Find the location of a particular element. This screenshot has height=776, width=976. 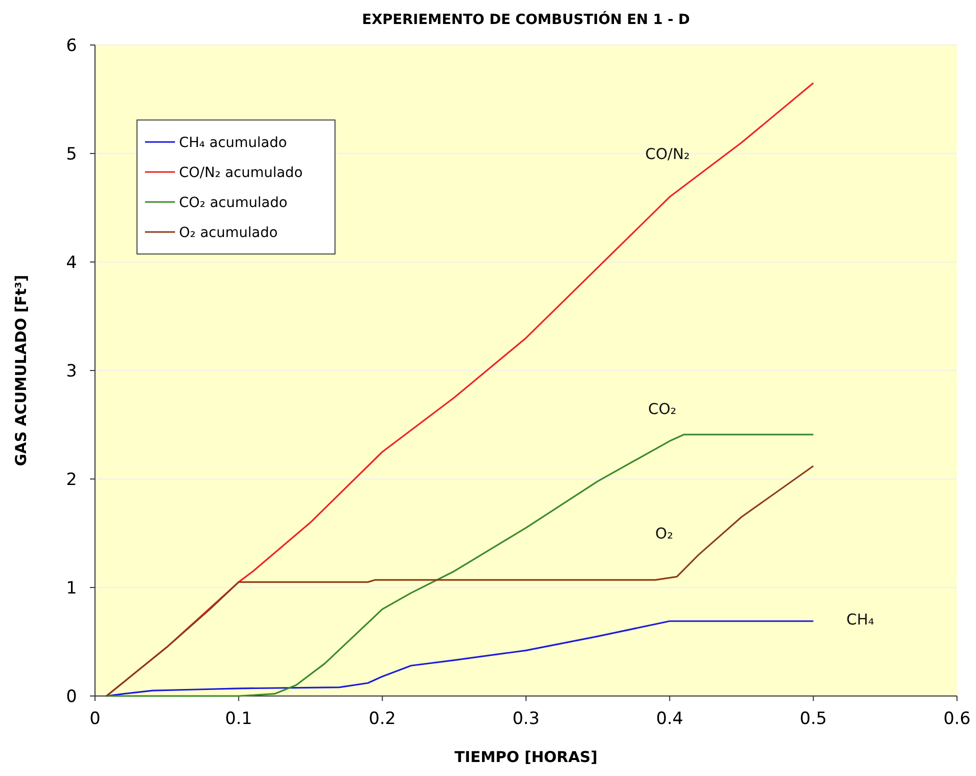

y-tick-label: 0 is located at coordinates (71, 696).